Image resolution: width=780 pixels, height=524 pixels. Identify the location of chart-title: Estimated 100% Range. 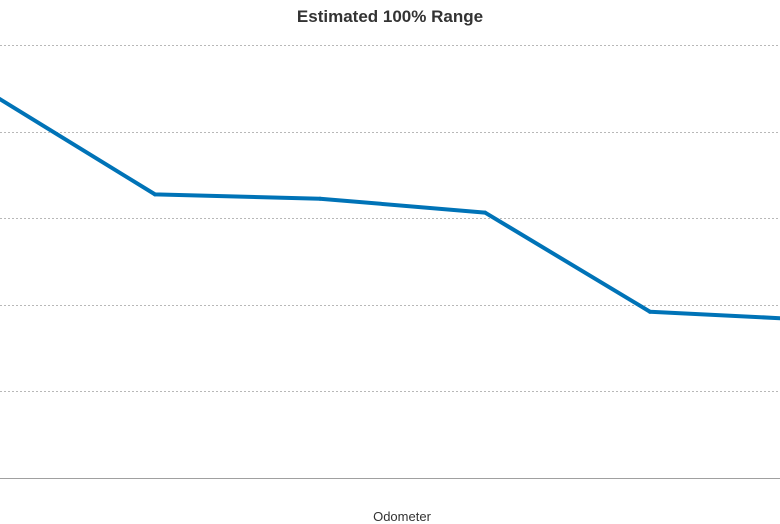
(390, 16).